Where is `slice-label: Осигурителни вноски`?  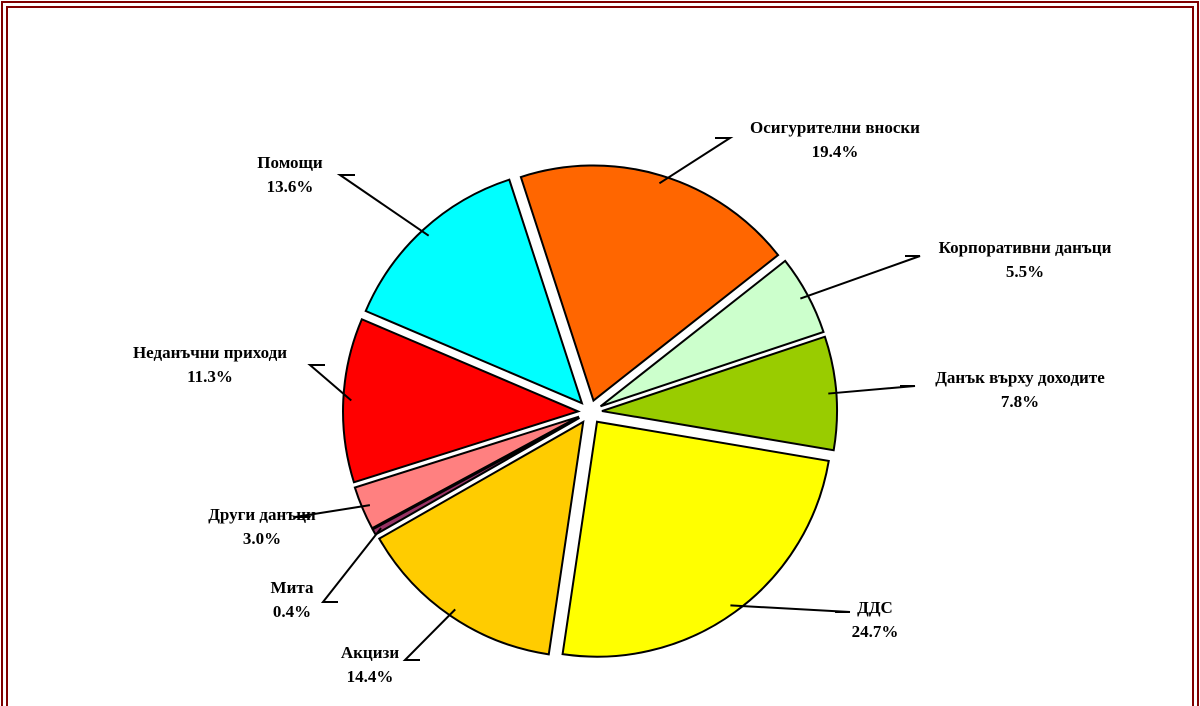 slice-label: Осигурителни вноски is located at coordinates (835, 127).